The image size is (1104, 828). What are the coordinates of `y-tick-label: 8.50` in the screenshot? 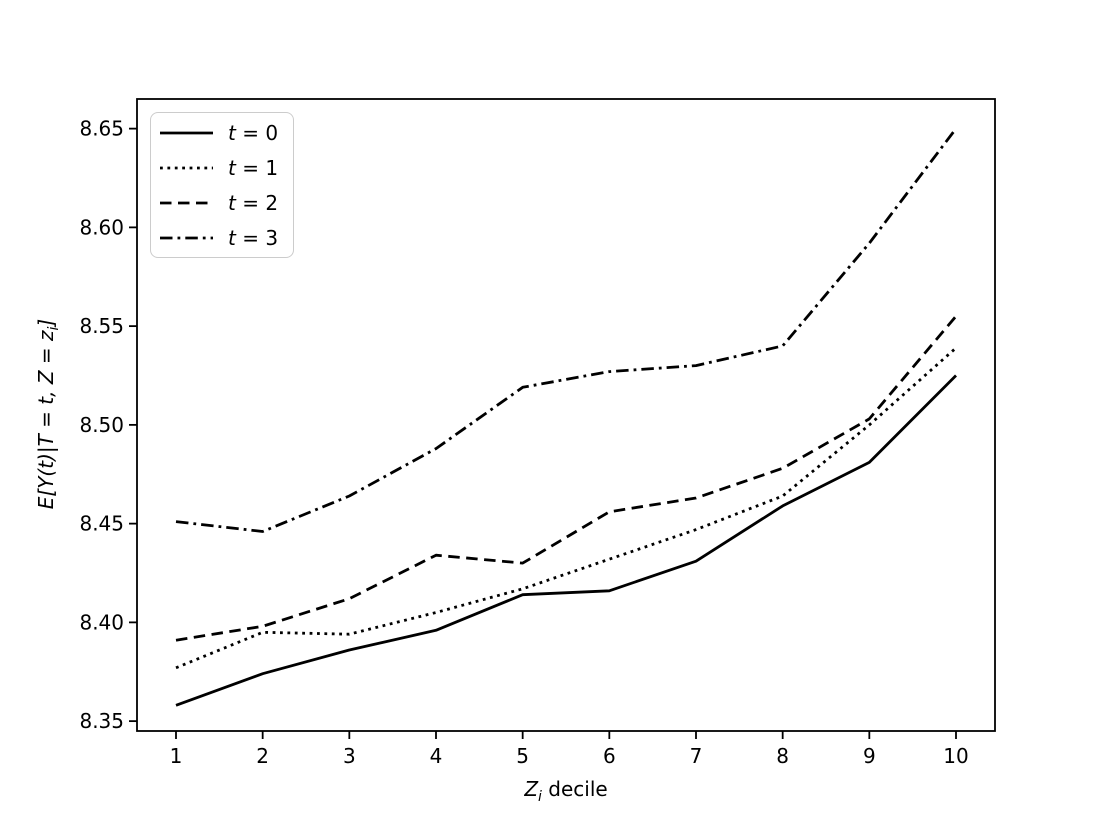 It's located at (101, 425).